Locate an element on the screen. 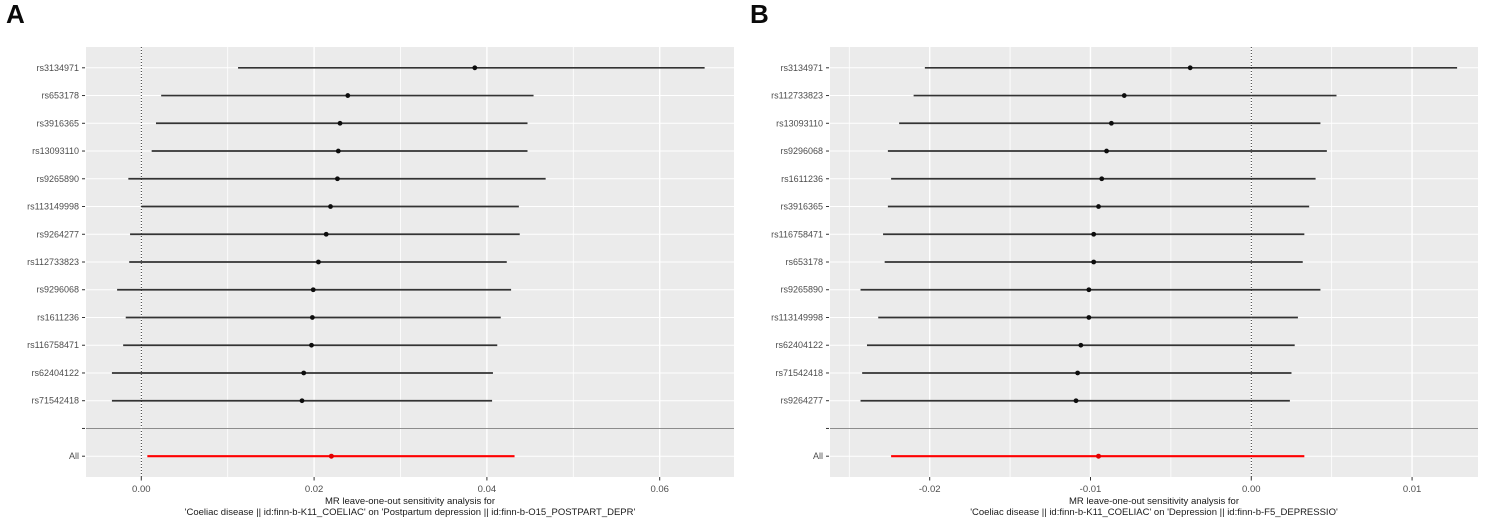 The width and height of the screenshot is (1488, 521). panel-b-label: B is located at coordinates (759, 14).